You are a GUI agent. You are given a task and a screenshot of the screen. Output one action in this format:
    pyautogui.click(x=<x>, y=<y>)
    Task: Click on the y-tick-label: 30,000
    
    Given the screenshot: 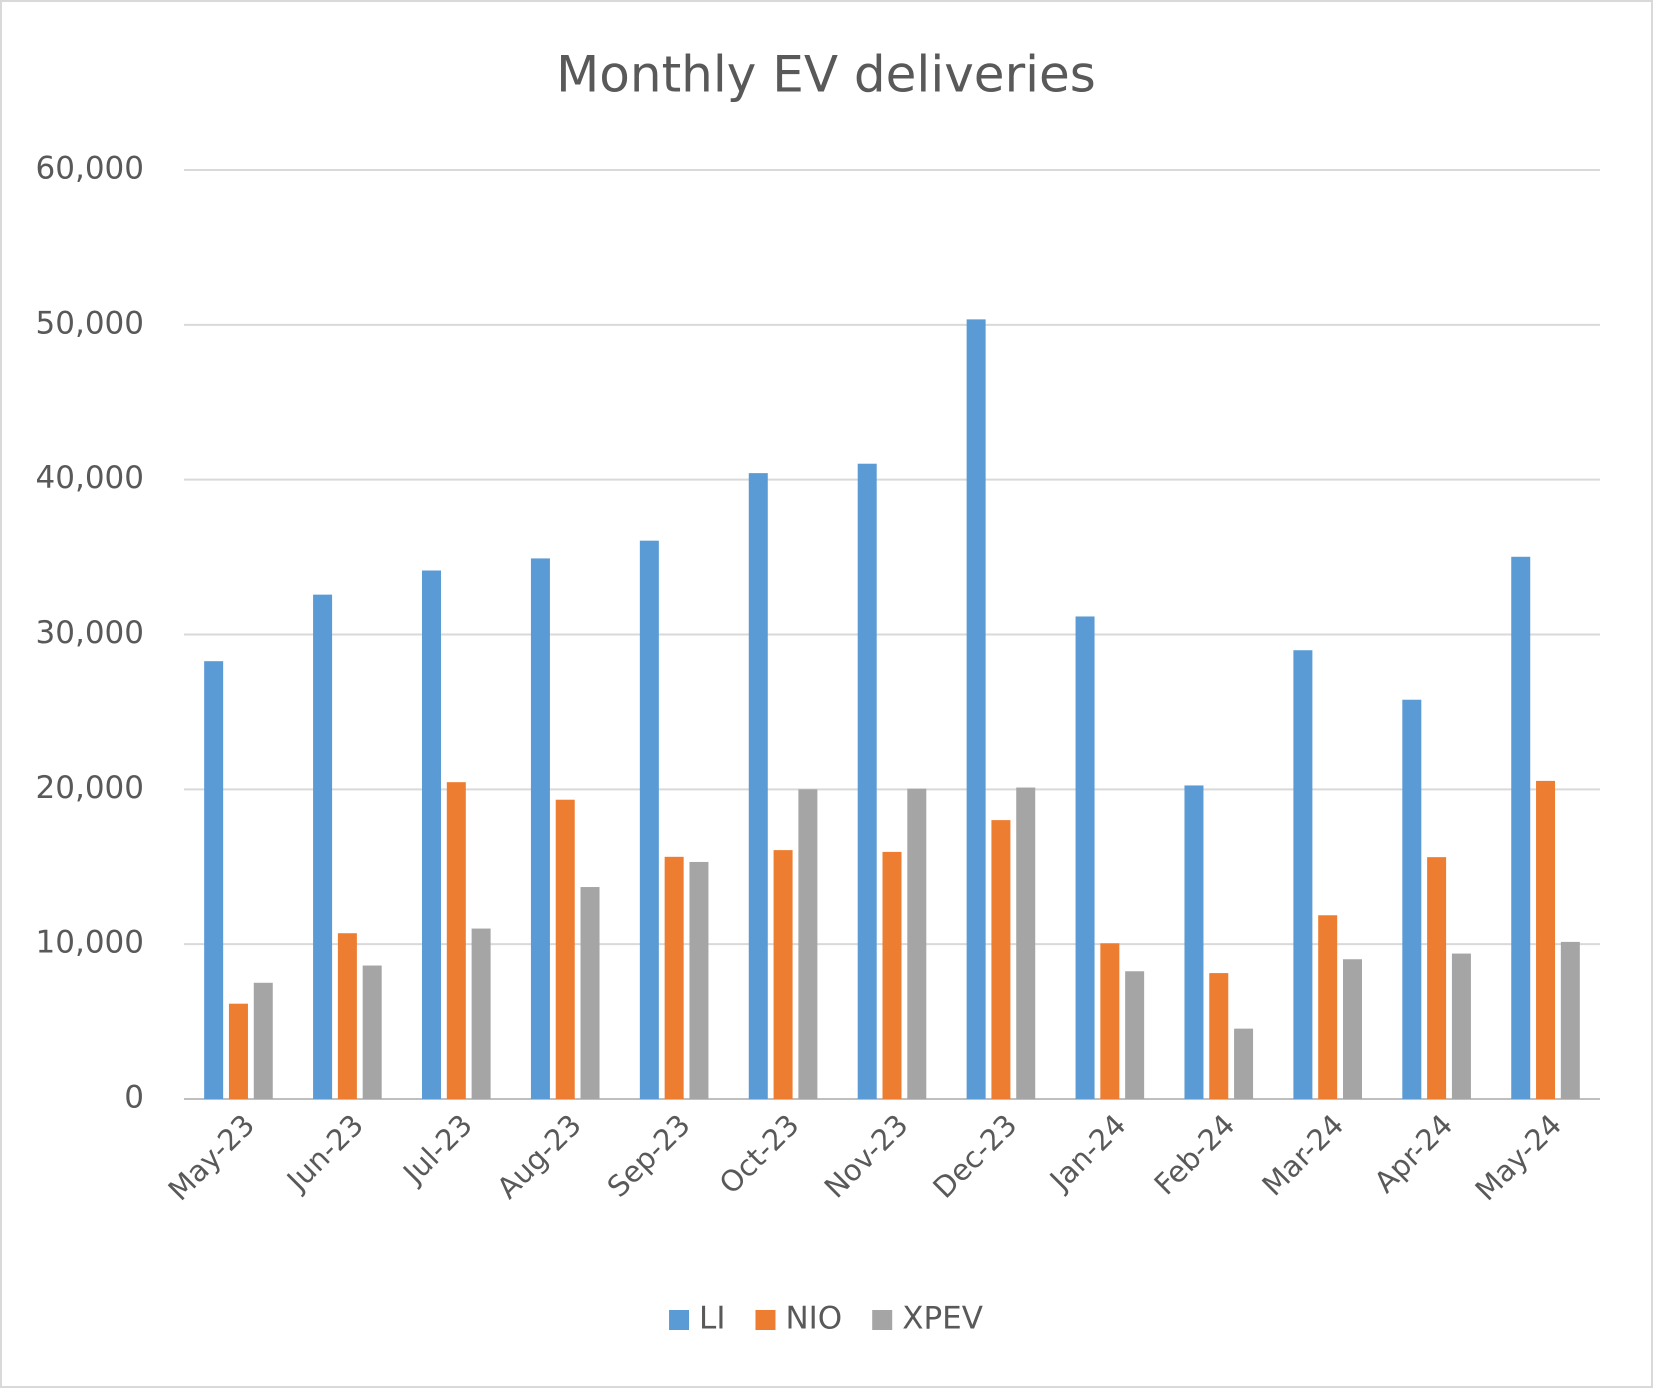 What is the action you would take?
    pyautogui.click(x=90, y=633)
    